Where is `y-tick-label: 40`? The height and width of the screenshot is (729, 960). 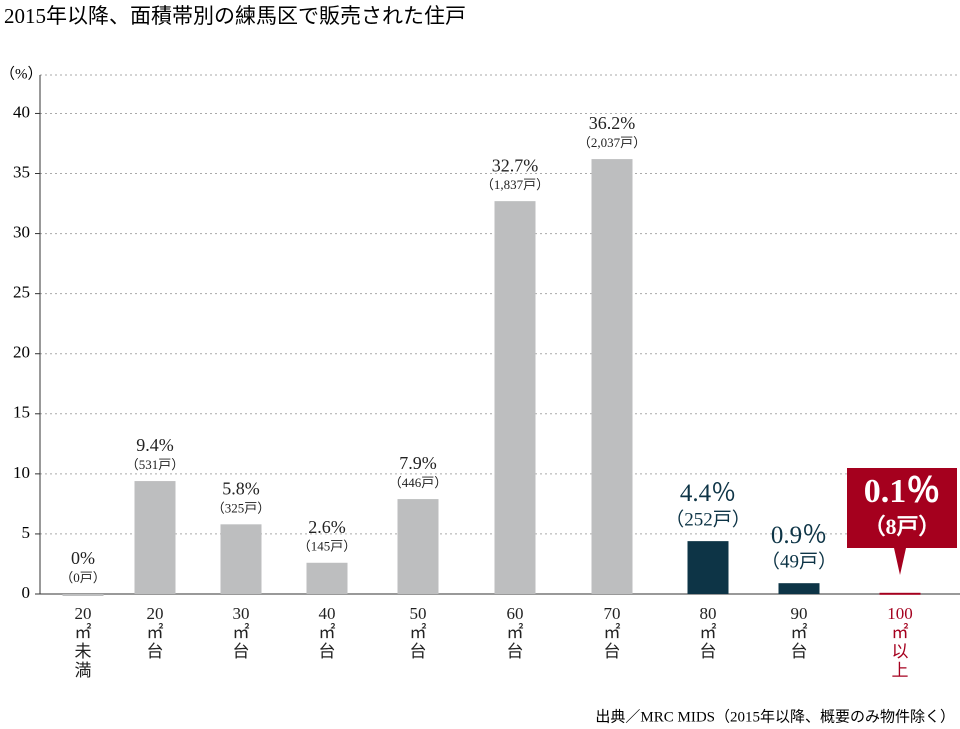 y-tick-label: 40 is located at coordinates (21, 111).